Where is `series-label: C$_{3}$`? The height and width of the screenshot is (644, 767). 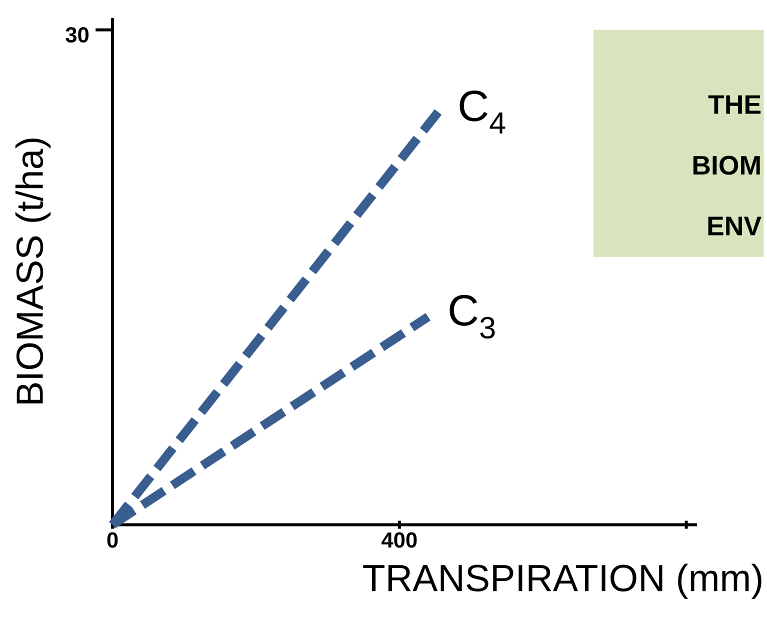
series-label: C$_{3}$ is located at coordinates (472, 316).